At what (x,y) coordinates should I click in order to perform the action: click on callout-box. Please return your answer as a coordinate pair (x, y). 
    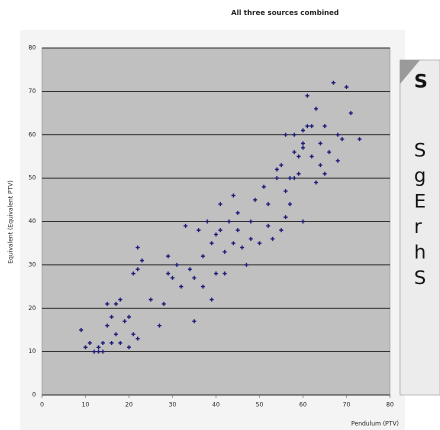
    Looking at the image, I should click on (419, 227).